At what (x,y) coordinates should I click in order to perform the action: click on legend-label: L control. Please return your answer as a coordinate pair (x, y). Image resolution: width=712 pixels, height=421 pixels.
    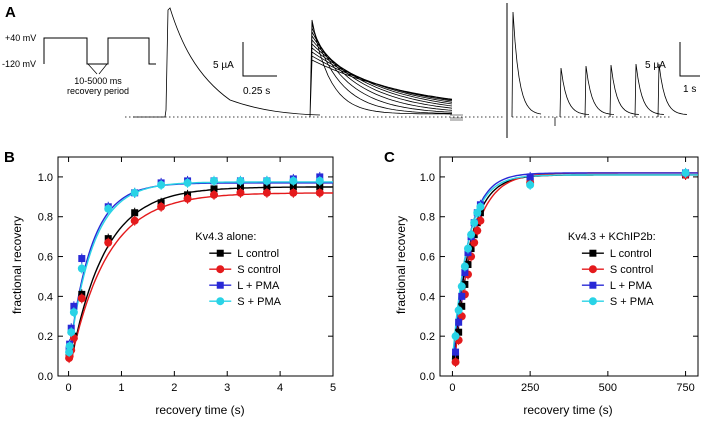
    Looking at the image, I should click on (631, 254).